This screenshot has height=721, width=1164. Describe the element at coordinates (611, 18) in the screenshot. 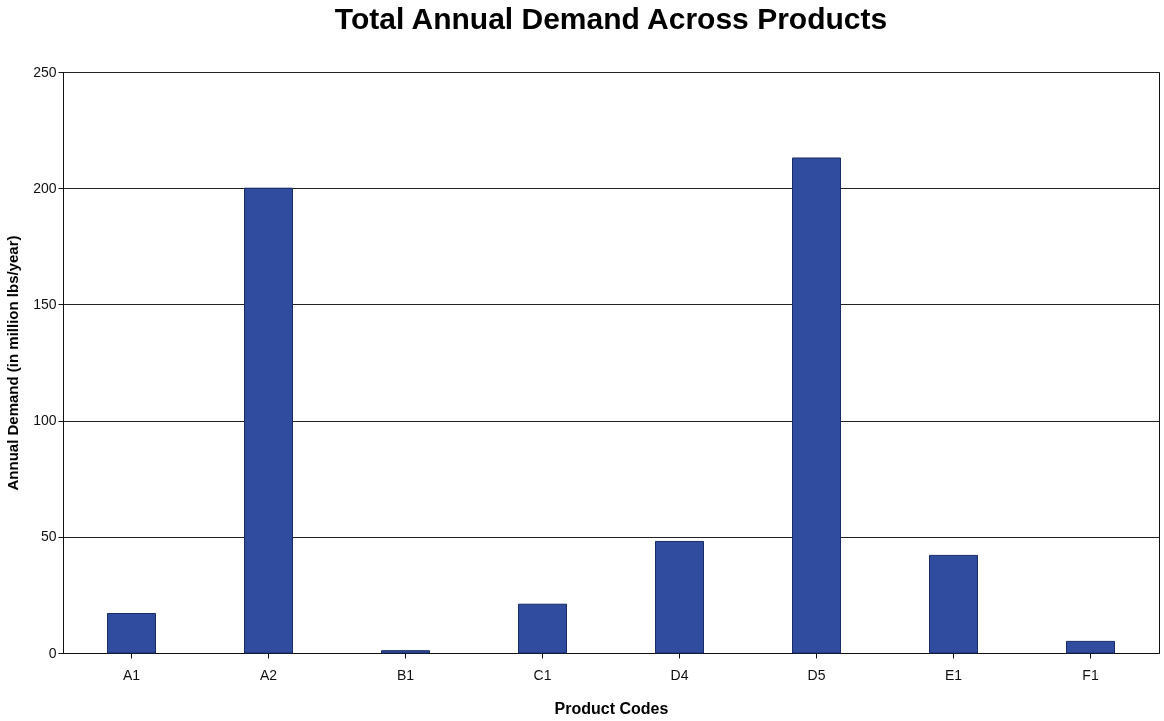

I see `chart-title: Total Annual Demand Across Products` at that location.